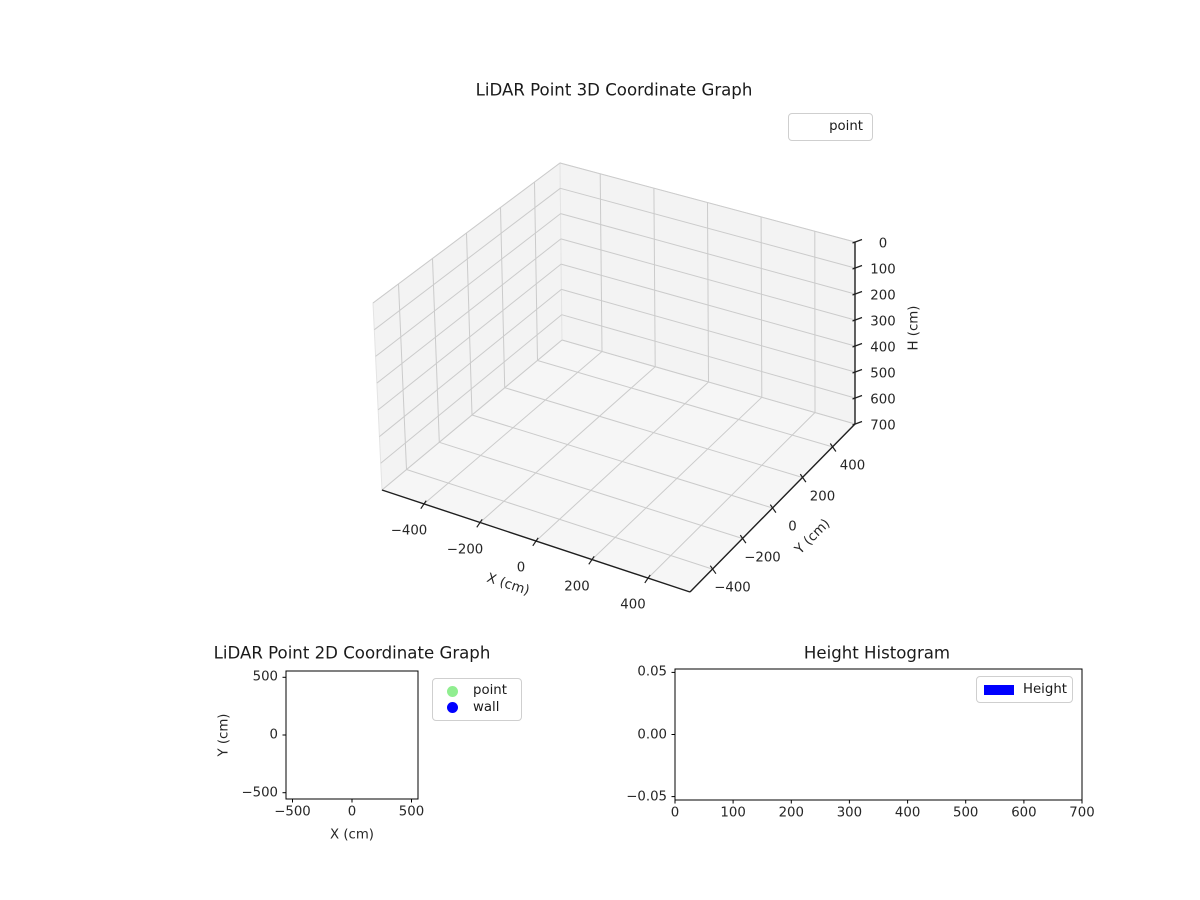 The image size is (1200, 900). I want to click on plot3d-zlabel: H (cm), so click(914, 328).